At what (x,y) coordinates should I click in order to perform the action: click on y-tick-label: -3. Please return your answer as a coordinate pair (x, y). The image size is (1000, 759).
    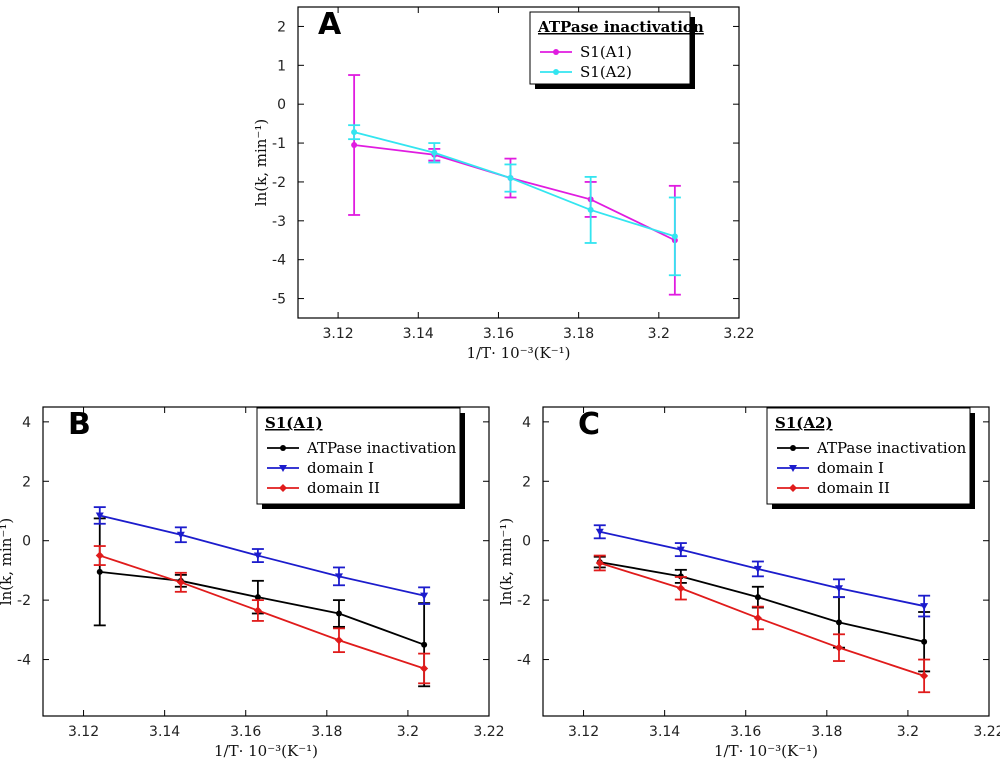
    Looking at the image, I should click on (279, 222).